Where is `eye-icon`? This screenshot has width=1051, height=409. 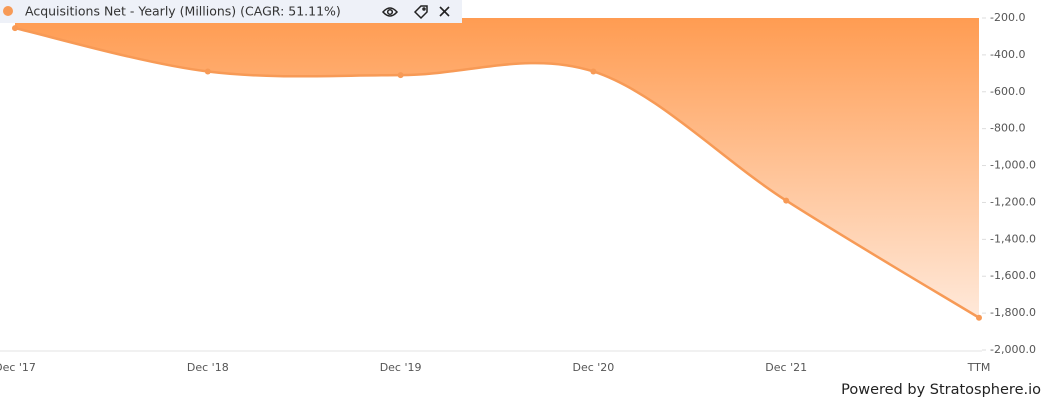
eye-icon is located at coordinates (390, 12).